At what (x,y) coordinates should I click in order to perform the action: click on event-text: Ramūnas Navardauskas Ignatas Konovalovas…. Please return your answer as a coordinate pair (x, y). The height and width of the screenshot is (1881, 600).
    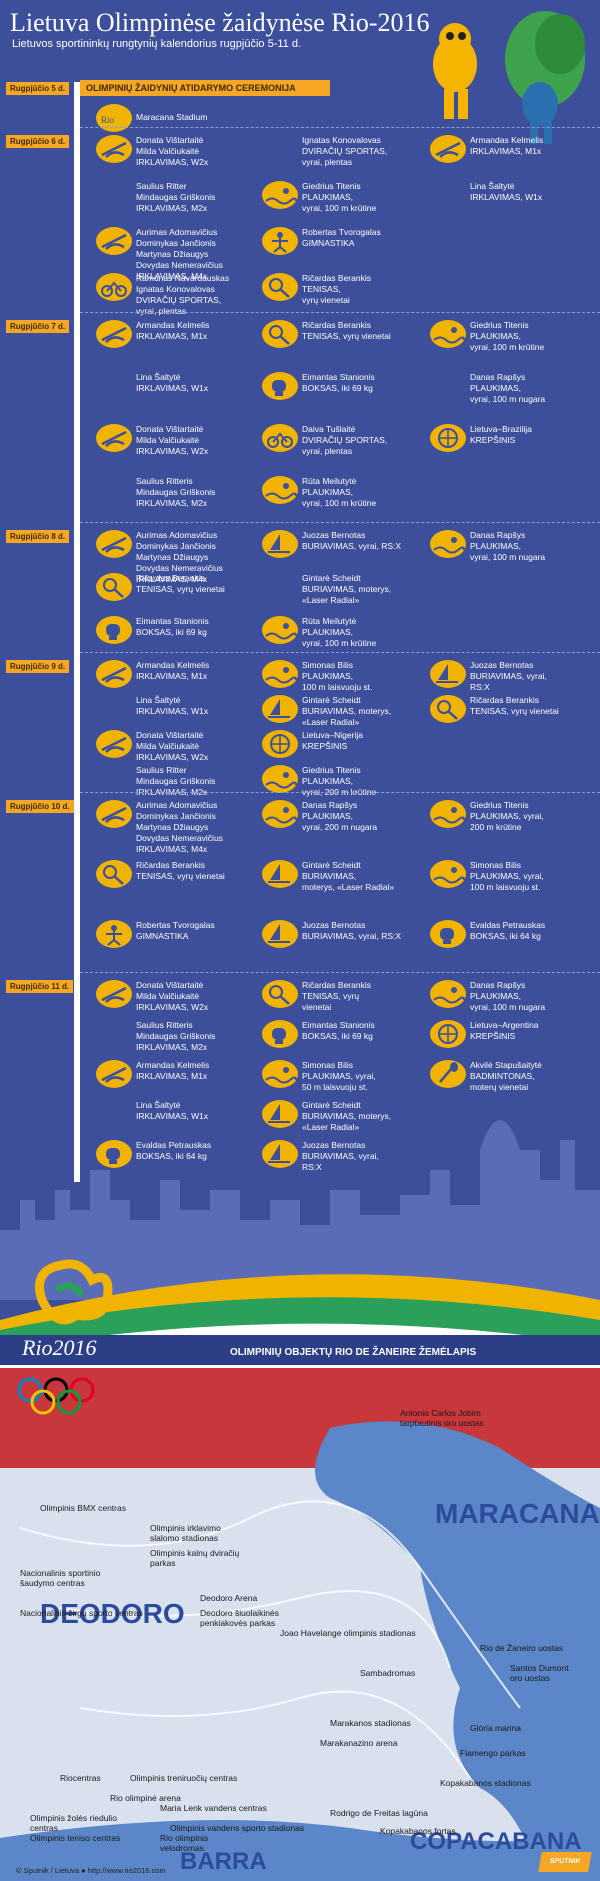
    Looking at the image, I should click on (183, 294).